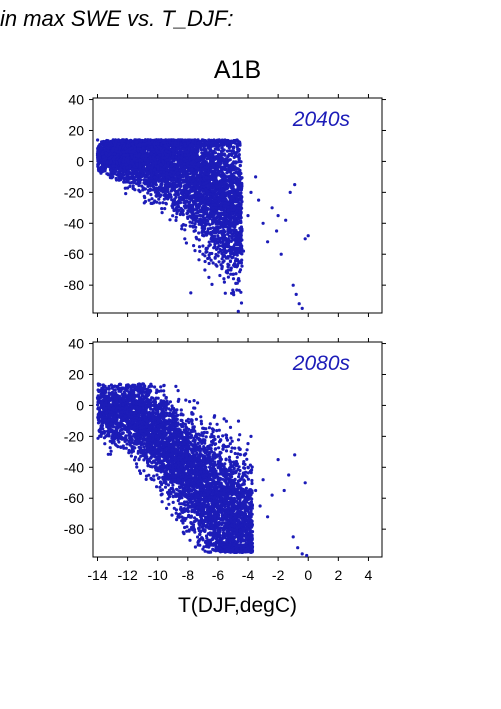  Describe the element at coordinates (76, 100) in the screenshot. I see `y-tick-label: 40` at that location.